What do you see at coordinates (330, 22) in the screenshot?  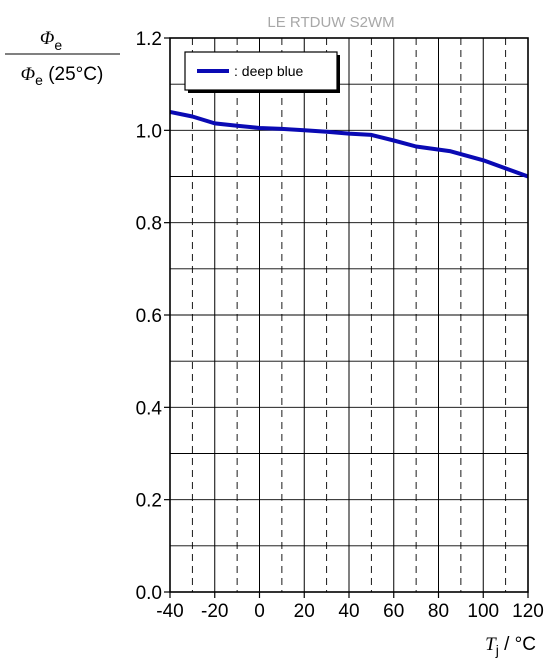 I see `chart-title: LE RTDUW S2WM` at bounding box center [330, 22].